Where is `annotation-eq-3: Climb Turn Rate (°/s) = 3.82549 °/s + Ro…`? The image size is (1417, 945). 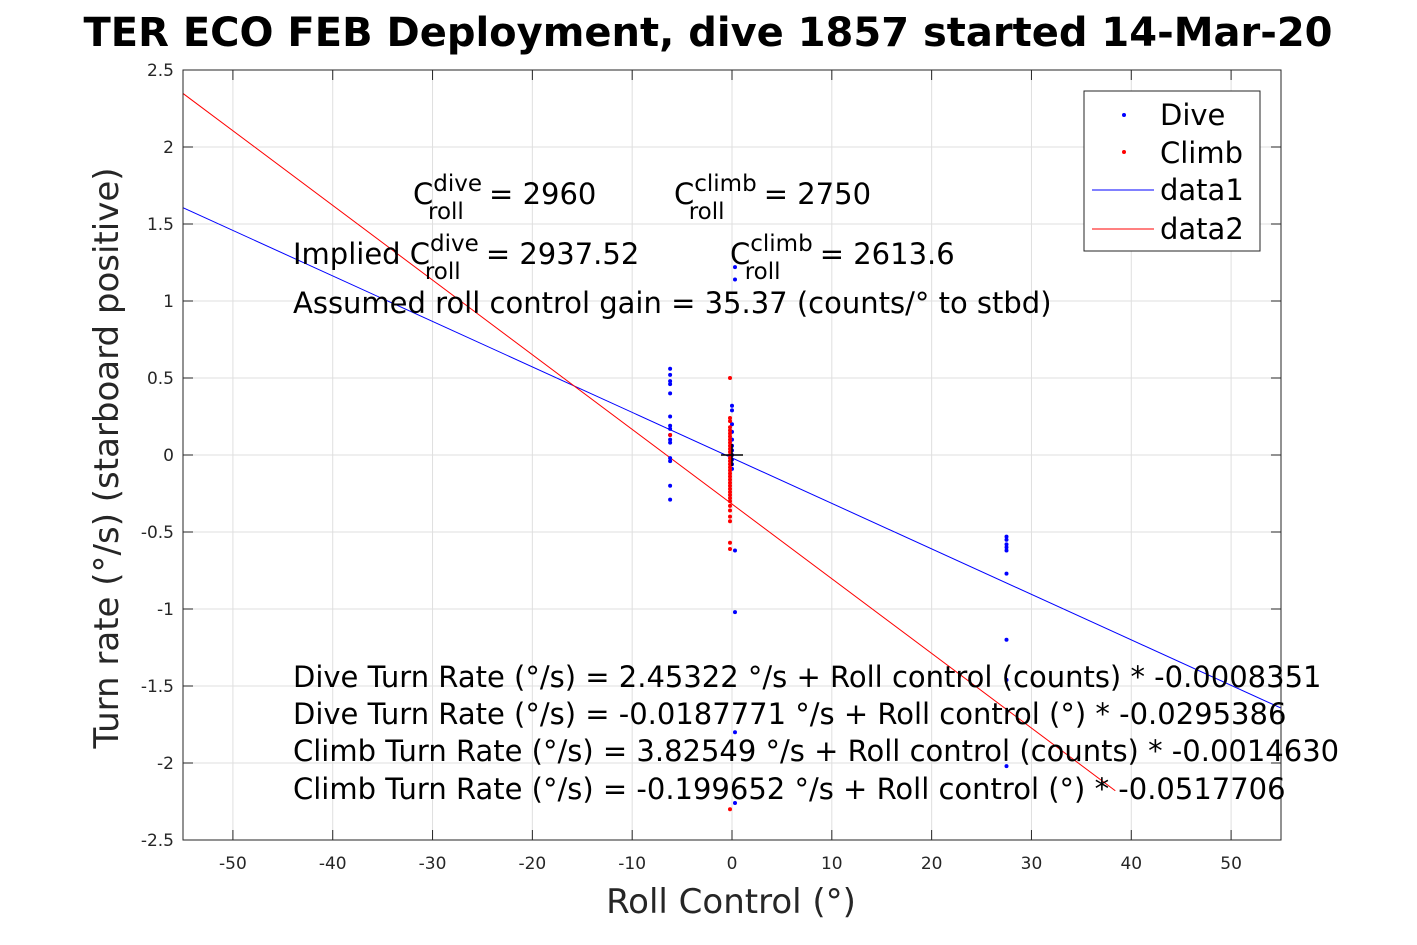
annotation-eq-3: Climb Turn Rate (°/s) = 3.82549 °/s + Ro… is located at coordinates (816, 751).